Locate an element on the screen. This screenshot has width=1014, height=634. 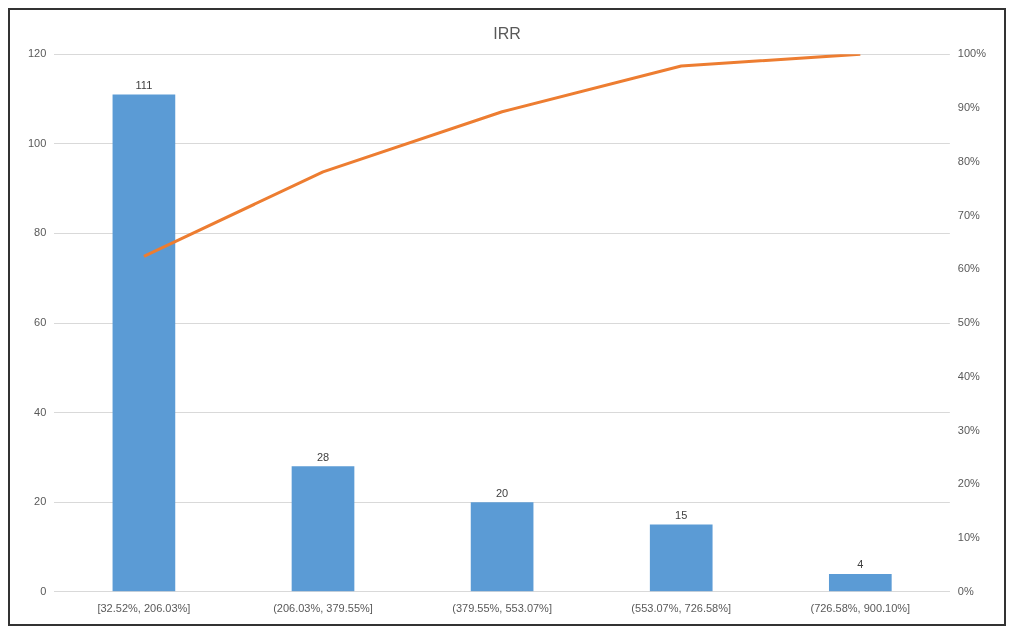
y2-tick-label: 30% is located at coordinates (969, 429).